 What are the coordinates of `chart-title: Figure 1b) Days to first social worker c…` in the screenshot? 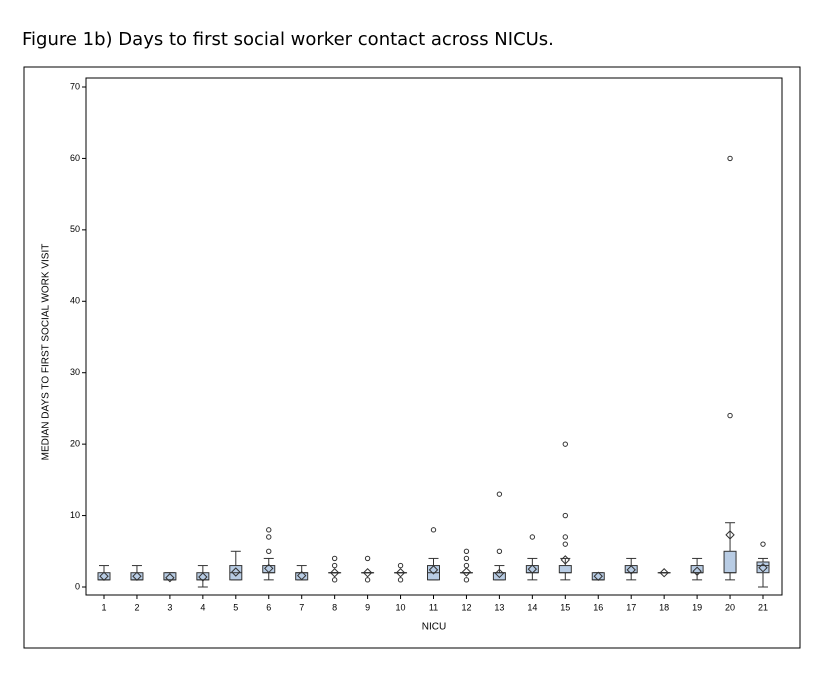 It's located at (288, 39).